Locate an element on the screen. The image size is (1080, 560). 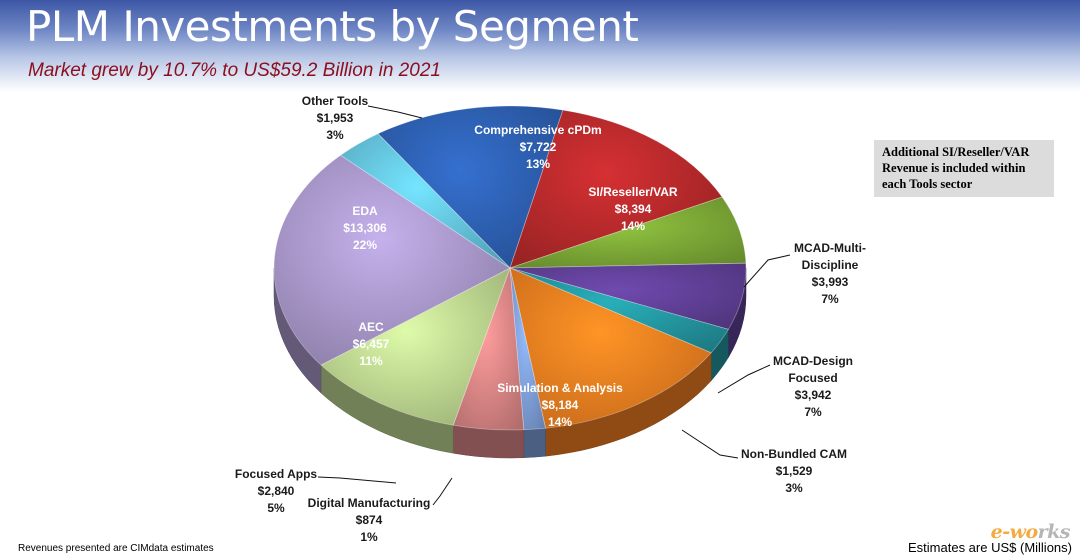
slice-label-comprehensive-cpdm: Comprehensive cPDm $7,722 13% is located at coordinates (537, 147).